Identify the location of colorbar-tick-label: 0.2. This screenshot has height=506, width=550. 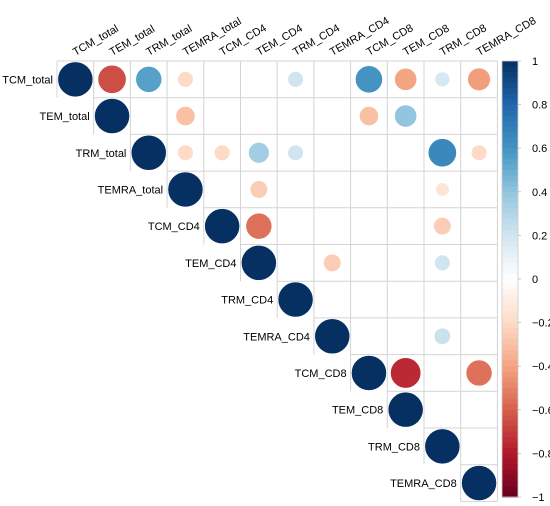
(539, 236).